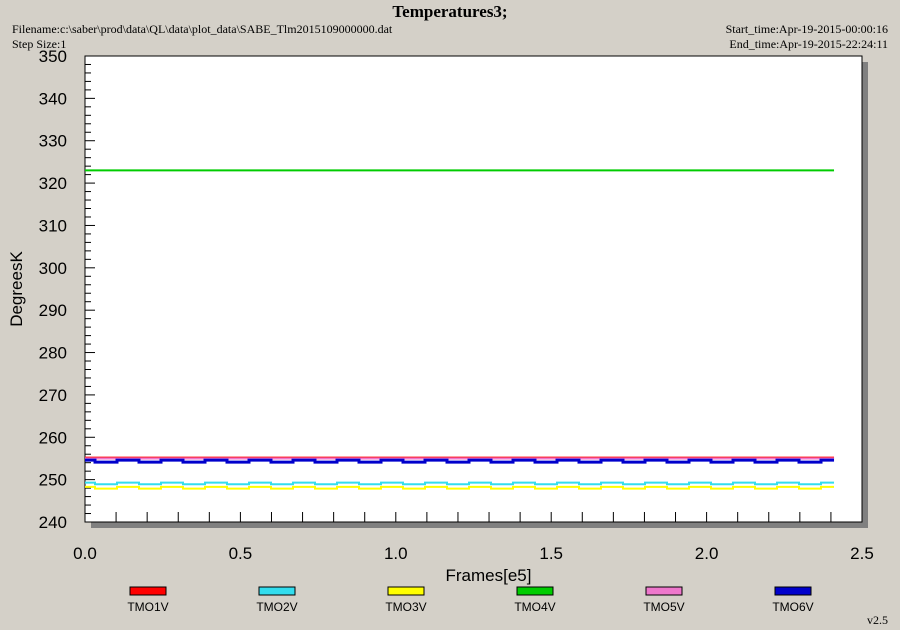  Describe the element at coordinates (16, 289) in the screenshot. I see `y-axis-label: DegreesK` at that location.